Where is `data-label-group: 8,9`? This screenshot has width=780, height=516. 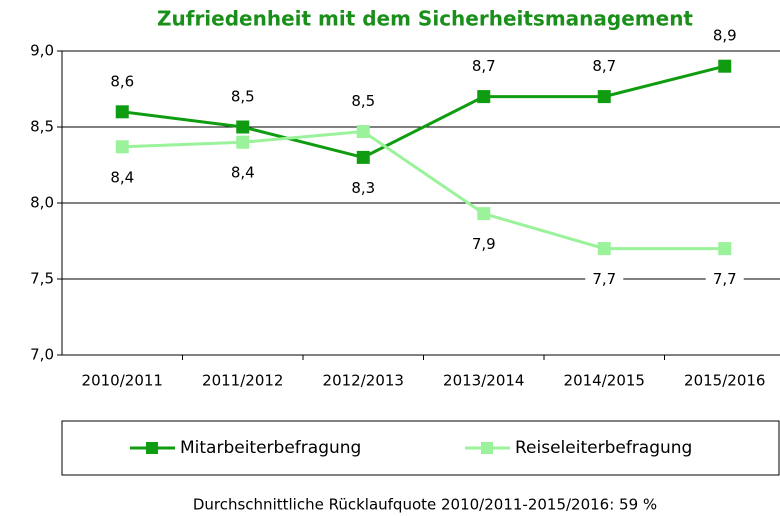
data-label-group: 8,9 is located at coordinates (724, 36).